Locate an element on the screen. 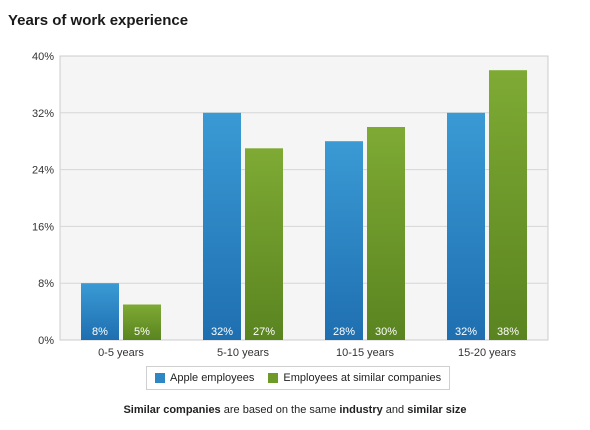  footnote-text-2: and is located at coordinates (395, 410).